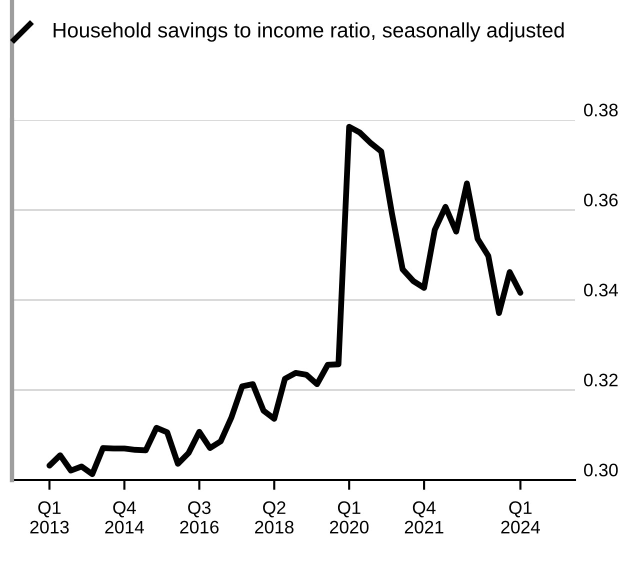 The image size is (640, 580). I want to click on x-tick-label: Q3 2016, so click(199, 517).